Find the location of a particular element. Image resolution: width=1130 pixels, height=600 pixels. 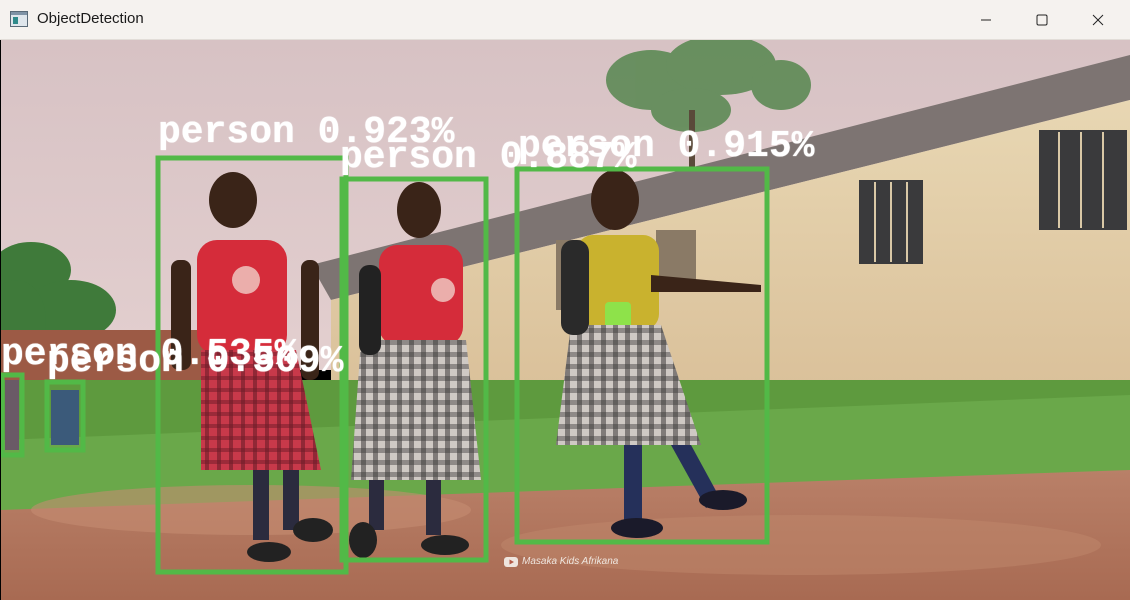

minimize-button is located at coordinates (986, 19).